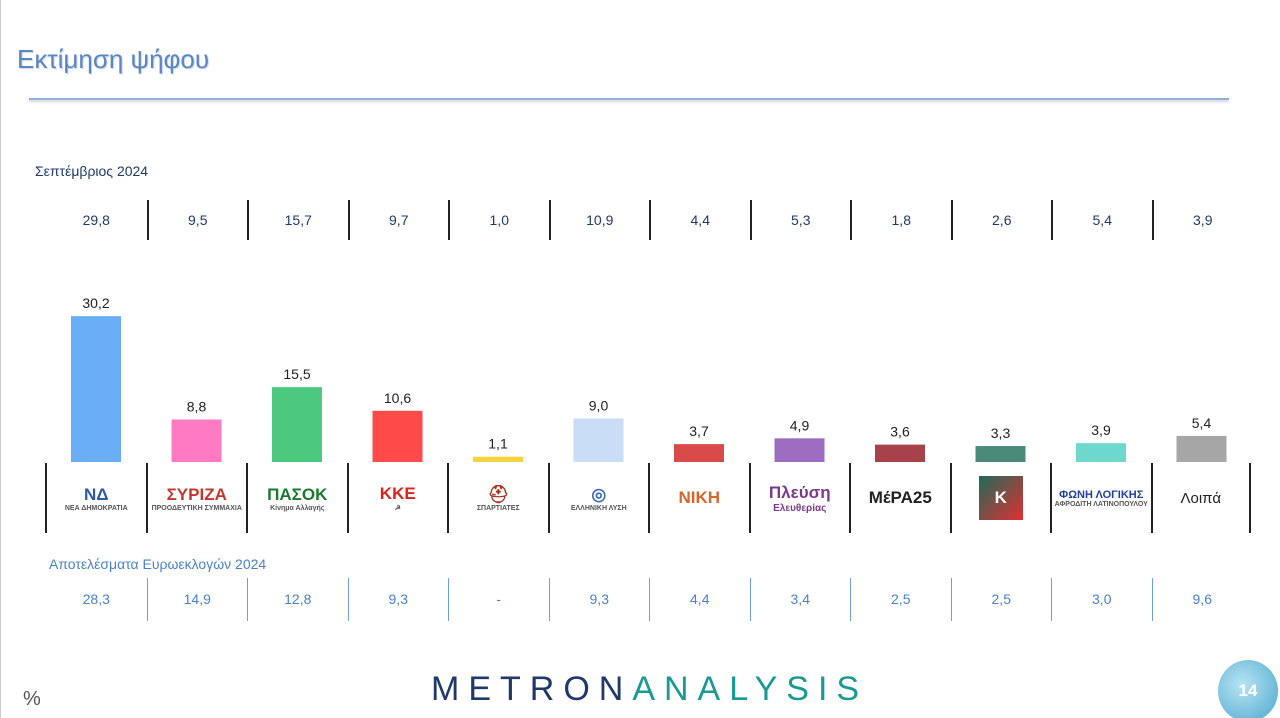 This screenshot has height=718, width=1280. What do you see at coordinates (1101, 504) in the screenshot?
I see `party-logo-subtitle: ΑΦΡΟΔΙΤΗ ΛΑΤΙΝΟΠΟΥΛΟΥ` at bounding box center [1101, 504].